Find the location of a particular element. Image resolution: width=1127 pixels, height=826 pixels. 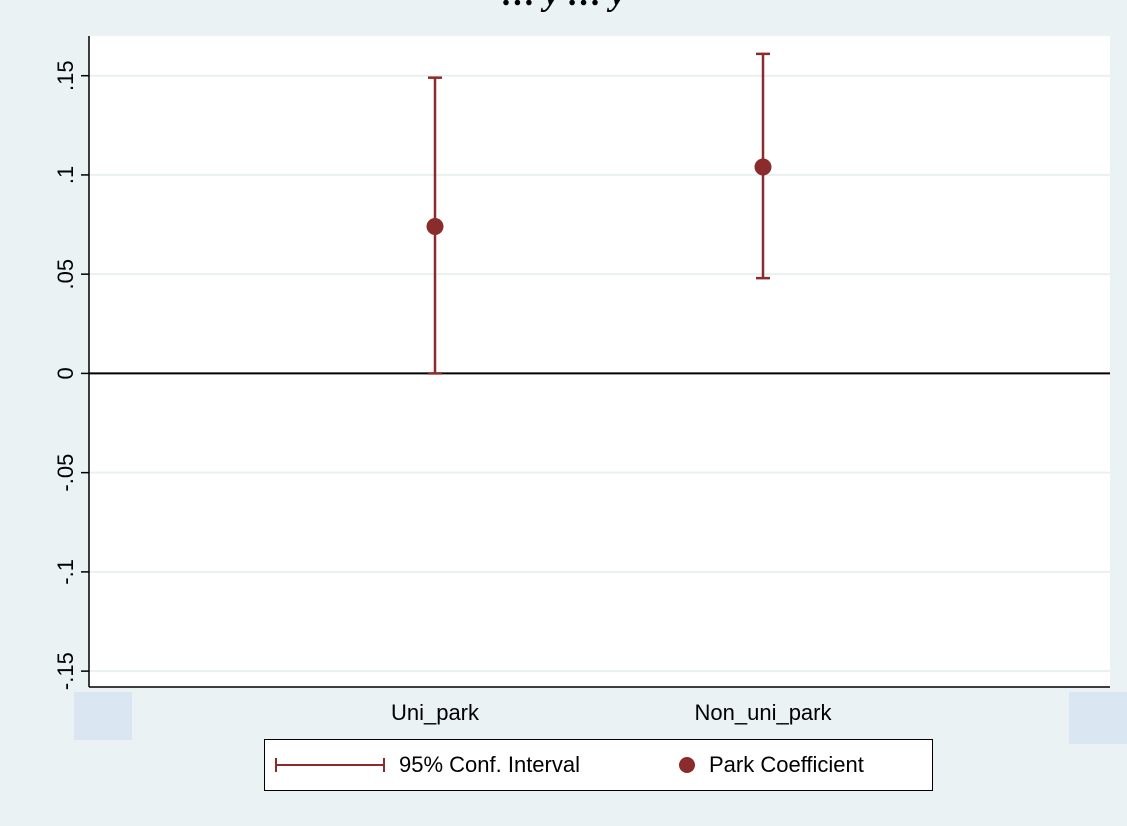

y-tick-label: .1 is located at coordinates (65, 175).